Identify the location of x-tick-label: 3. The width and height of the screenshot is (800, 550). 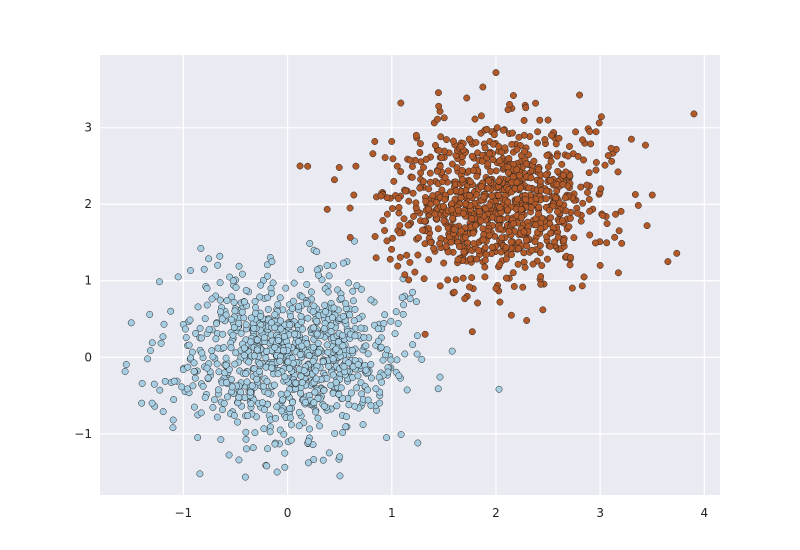
(600, 513).